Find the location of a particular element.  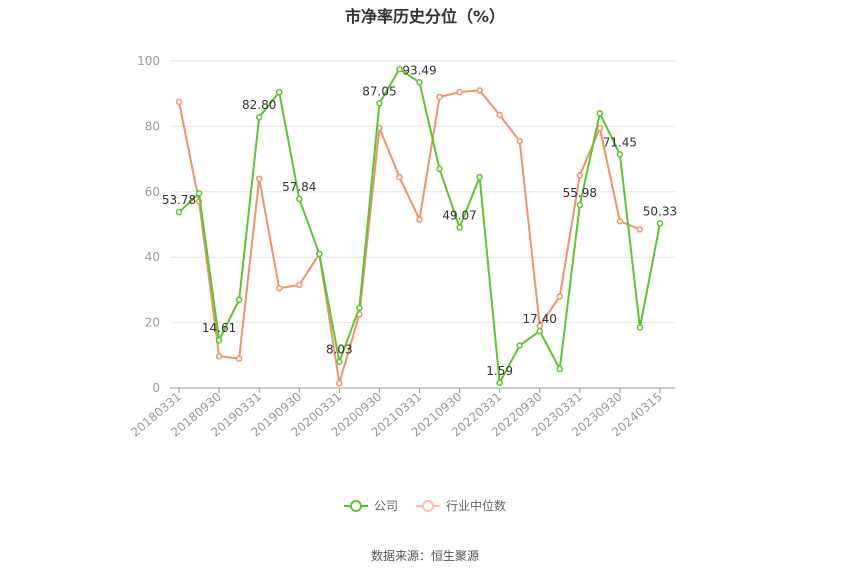

legend-item-company: 公司 is located at coordinates (370, 505).